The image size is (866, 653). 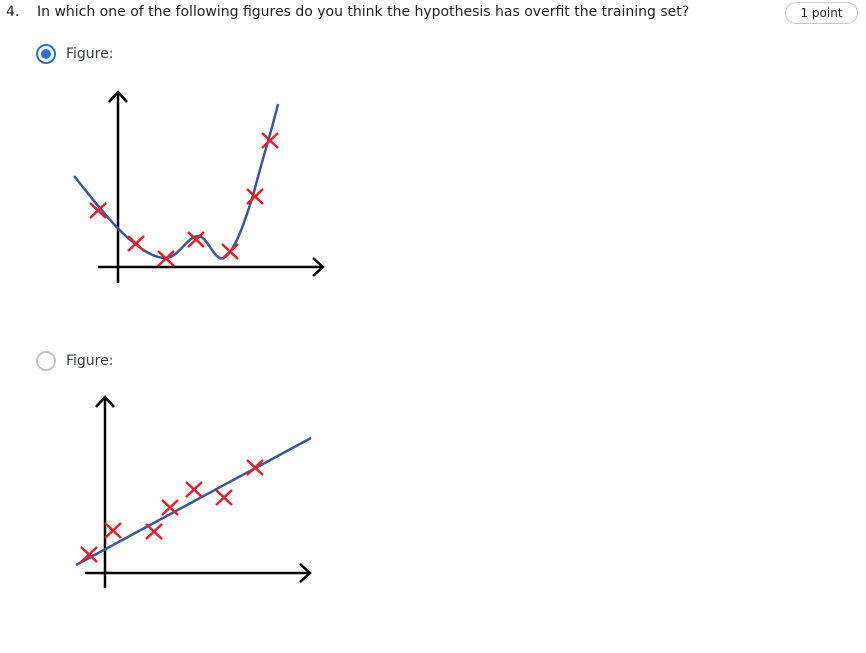 What do you see at coordinates (46, 361) in the screenshot?
I see `option-2-radio` at bounding box center [46, 361].